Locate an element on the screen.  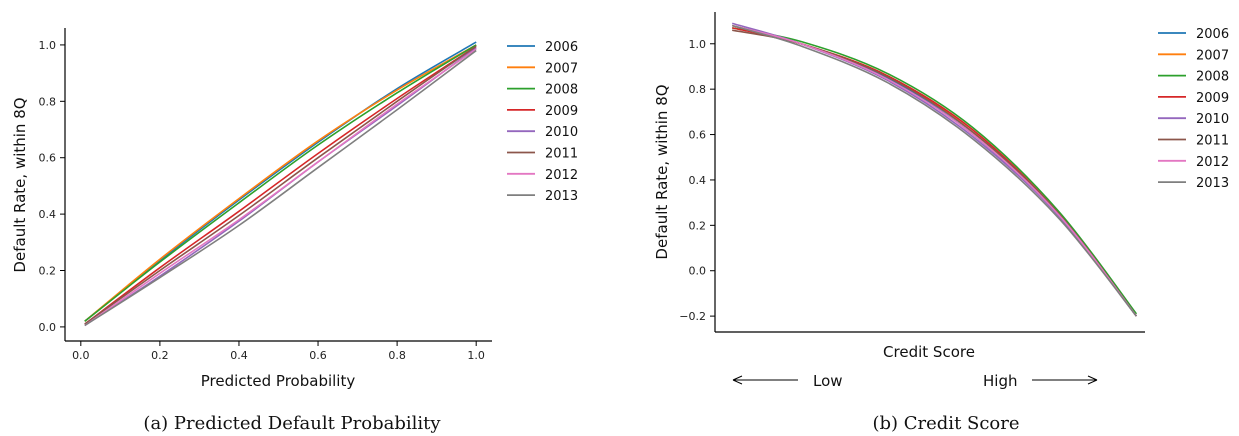
chart-a-y-tick-label: 0.6 is located at coordinates (48, 158).